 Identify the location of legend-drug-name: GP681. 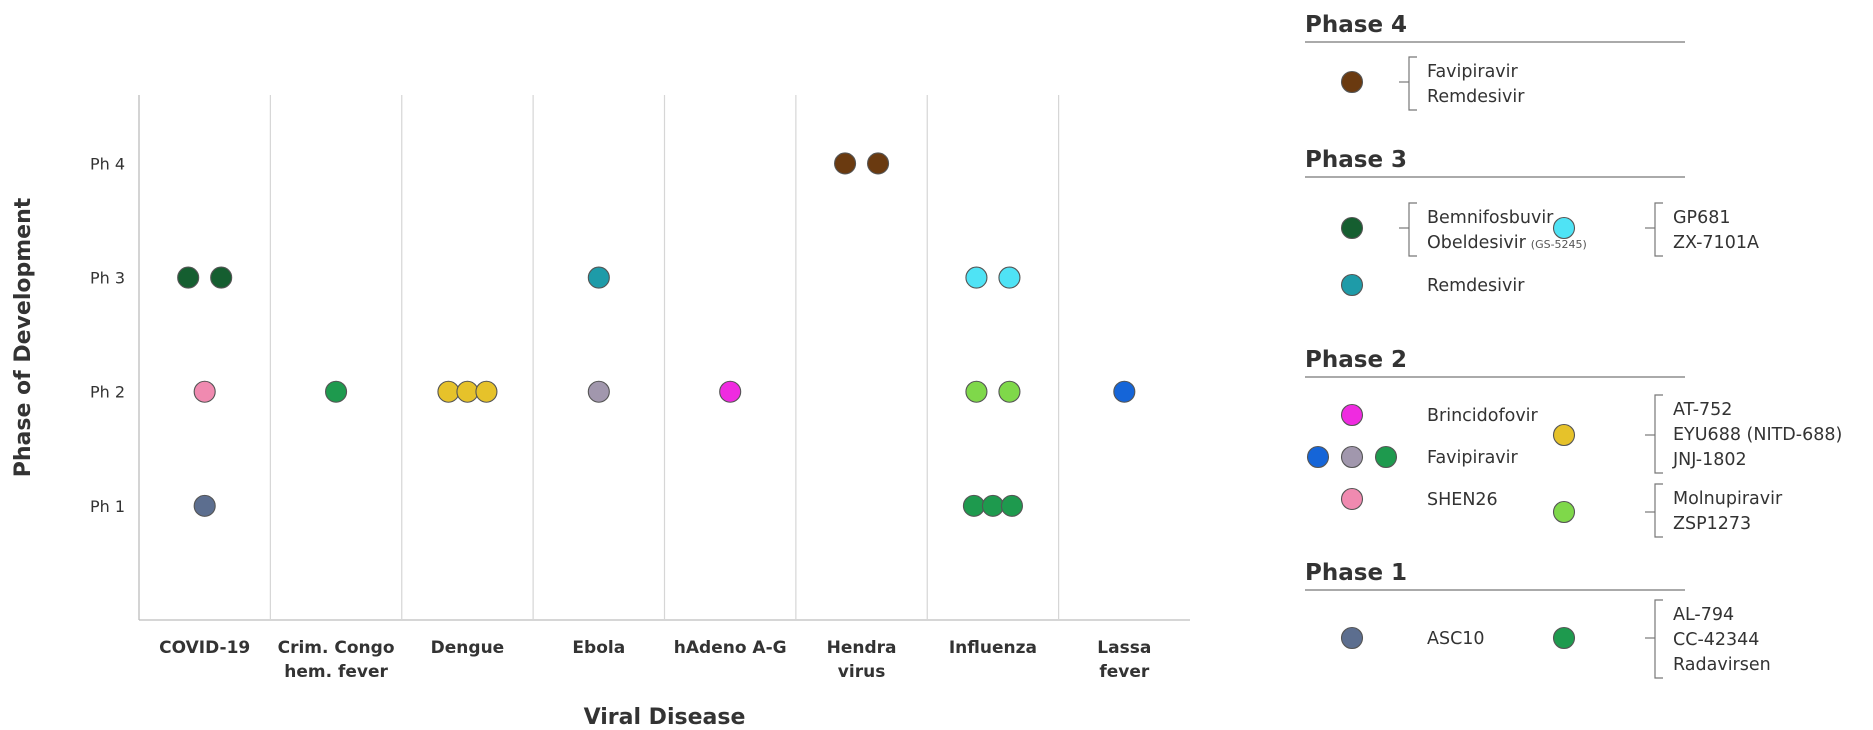
(1702, 218).